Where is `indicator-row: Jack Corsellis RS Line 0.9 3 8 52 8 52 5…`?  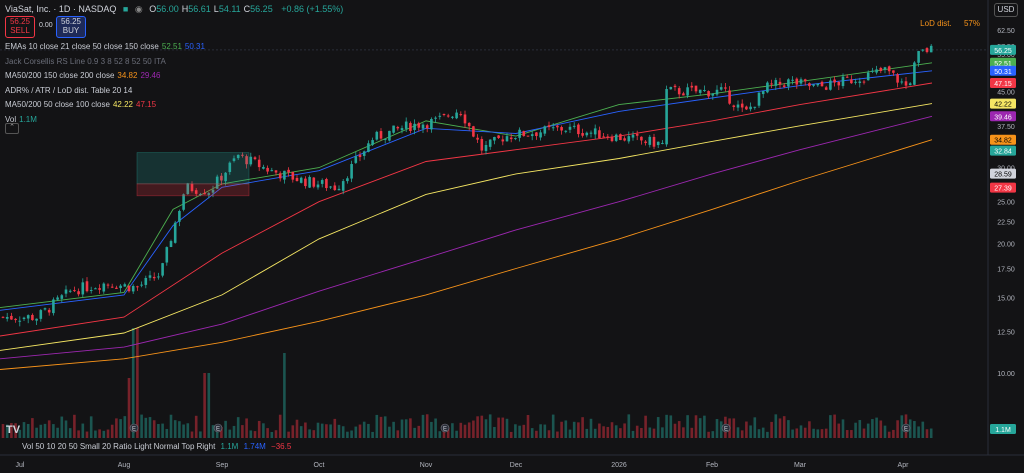 indicator-row: Jack Corsellis RS Line 0.9 3 8 52 8 52 5… is located at coordinates (85, 61).